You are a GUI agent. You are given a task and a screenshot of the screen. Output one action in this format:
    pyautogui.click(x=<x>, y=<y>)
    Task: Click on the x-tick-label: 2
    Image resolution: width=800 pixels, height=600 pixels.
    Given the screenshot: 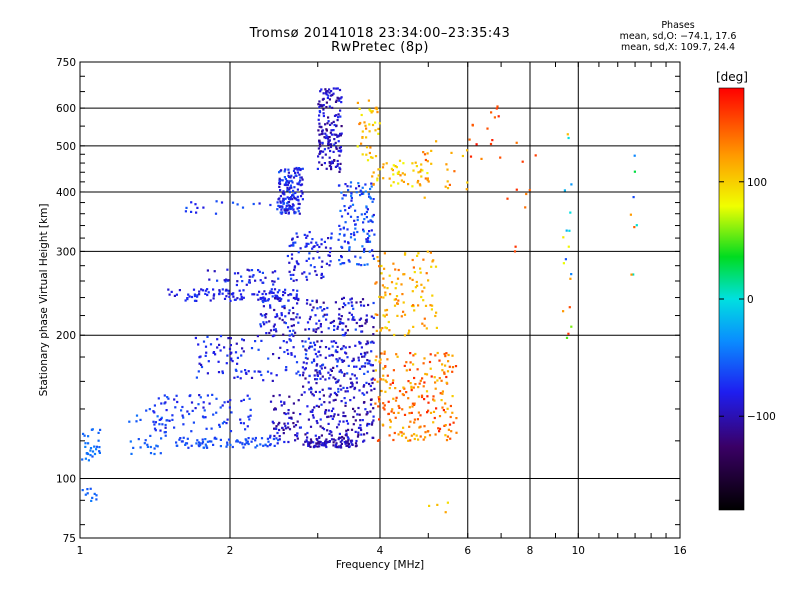 What is the action you would take?
    pyautogui.click(x=230, y=551)
    